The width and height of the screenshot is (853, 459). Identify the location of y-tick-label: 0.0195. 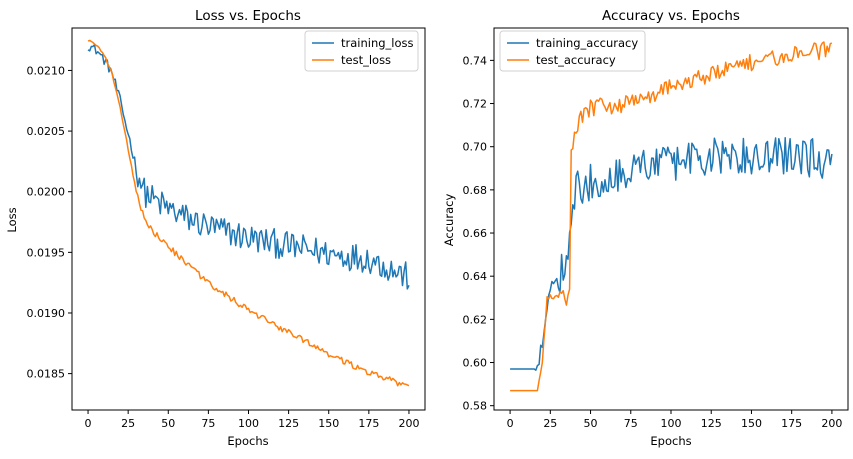
(46, 252).